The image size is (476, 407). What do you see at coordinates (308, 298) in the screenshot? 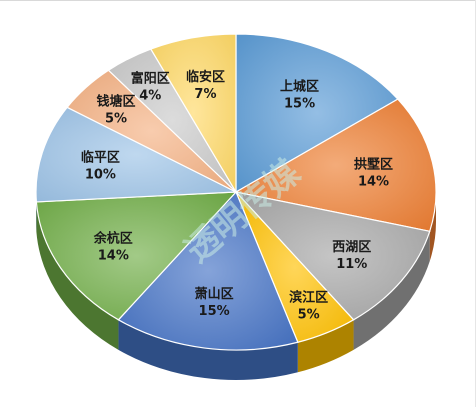
I see `slice-label-name-4: 滨江区` at bounding box center [308, 298].